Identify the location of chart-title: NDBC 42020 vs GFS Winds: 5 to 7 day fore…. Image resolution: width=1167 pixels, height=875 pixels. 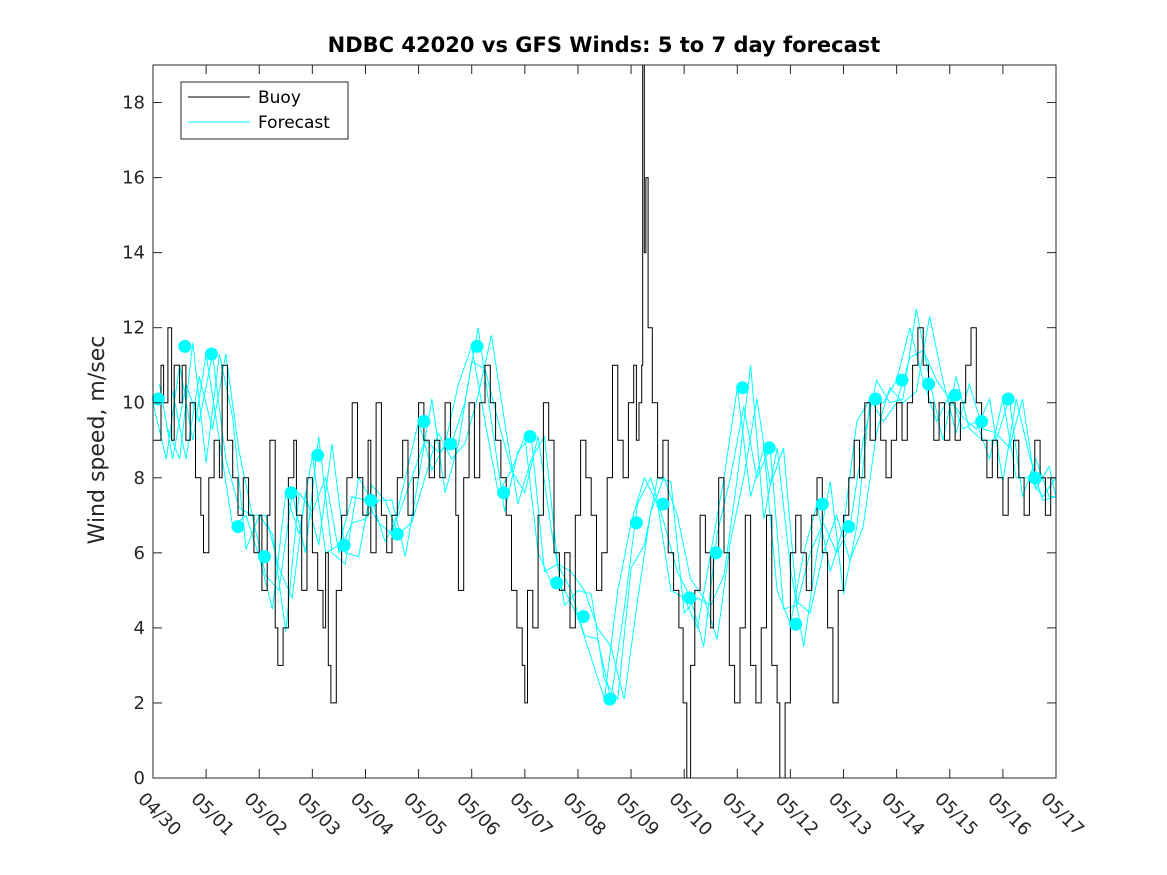
(604, 45).